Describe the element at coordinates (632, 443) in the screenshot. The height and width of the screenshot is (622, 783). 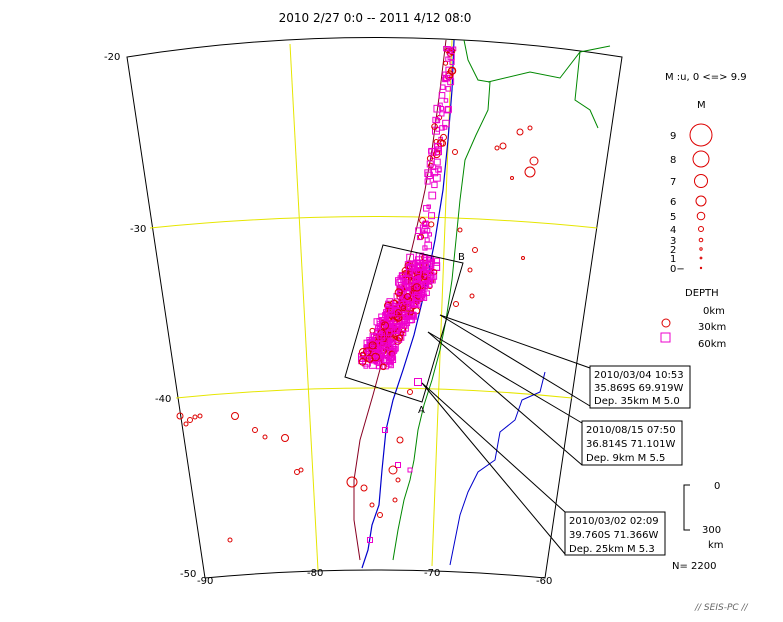
I see `callout-2-box` at that location.